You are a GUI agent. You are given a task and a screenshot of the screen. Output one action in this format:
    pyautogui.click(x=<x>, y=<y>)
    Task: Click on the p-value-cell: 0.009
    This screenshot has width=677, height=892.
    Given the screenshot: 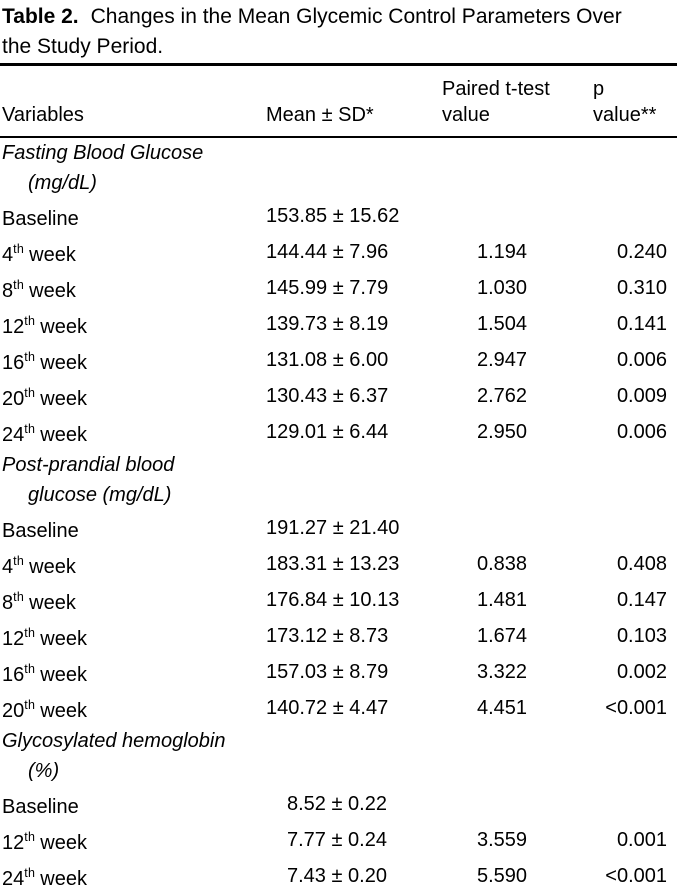 What is the action you would take?
    pyautogui.click(x=641, y=395)
    